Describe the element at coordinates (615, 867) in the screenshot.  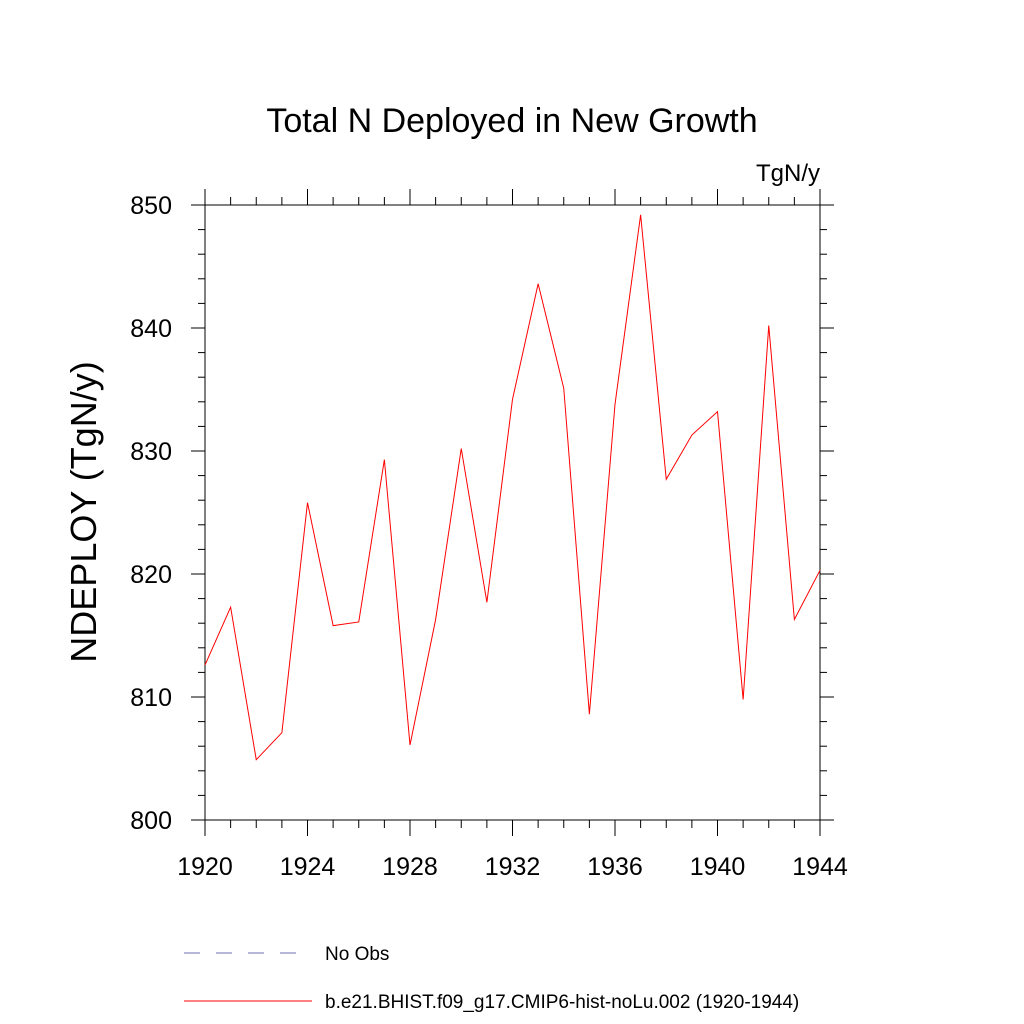
I see `x-tick-label: 1936` at that location.